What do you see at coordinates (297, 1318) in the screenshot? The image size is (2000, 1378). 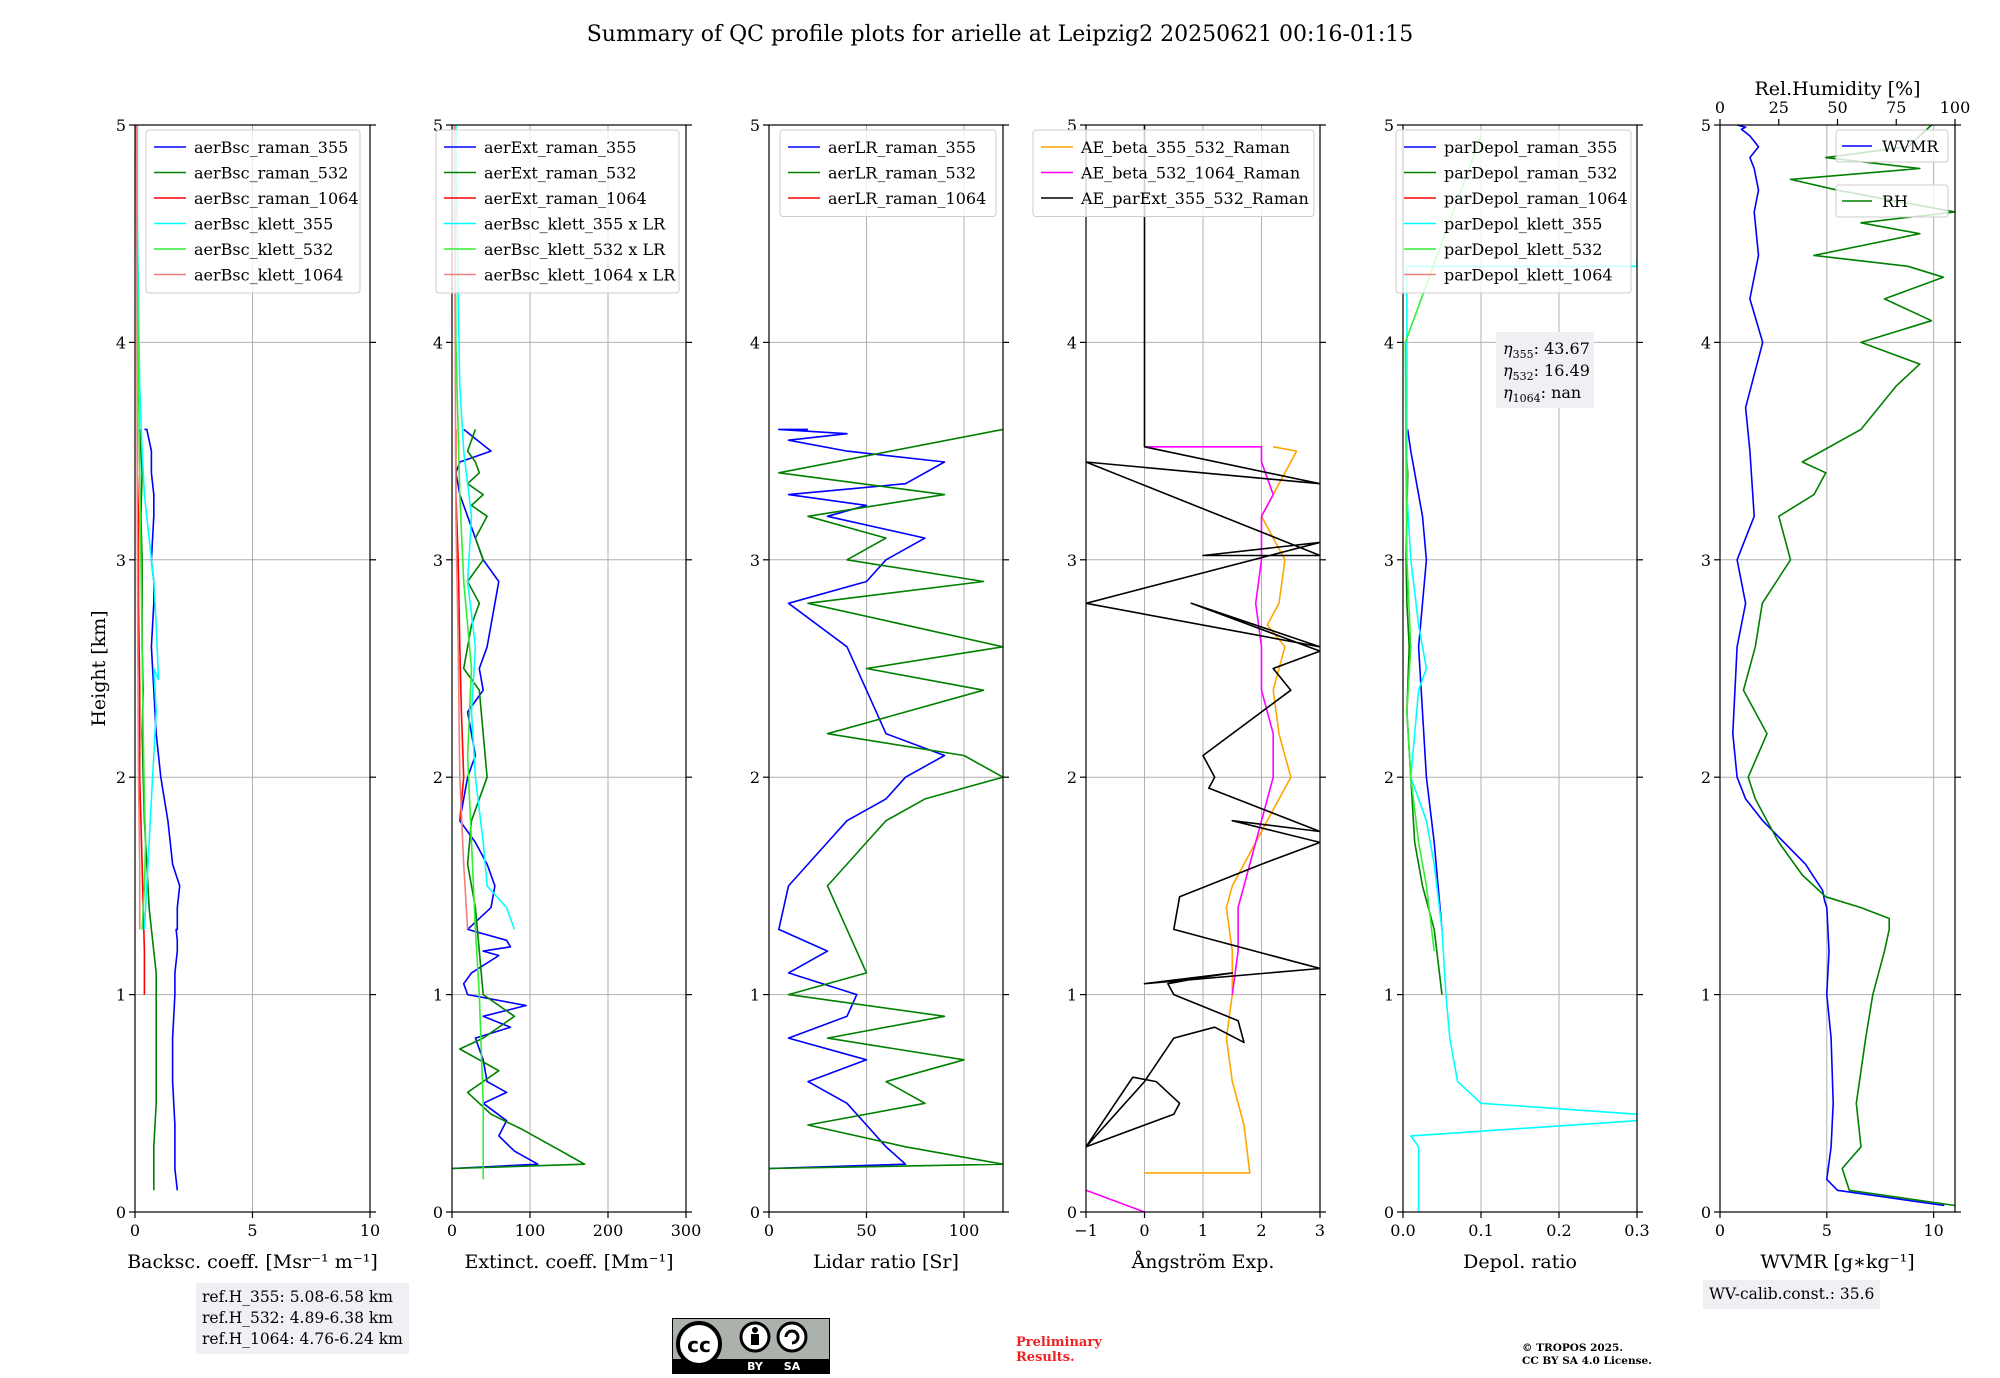 I see `ref-height-532: ref.H_532: 4.89-6.38 km` at bounding box center [297, 1318].